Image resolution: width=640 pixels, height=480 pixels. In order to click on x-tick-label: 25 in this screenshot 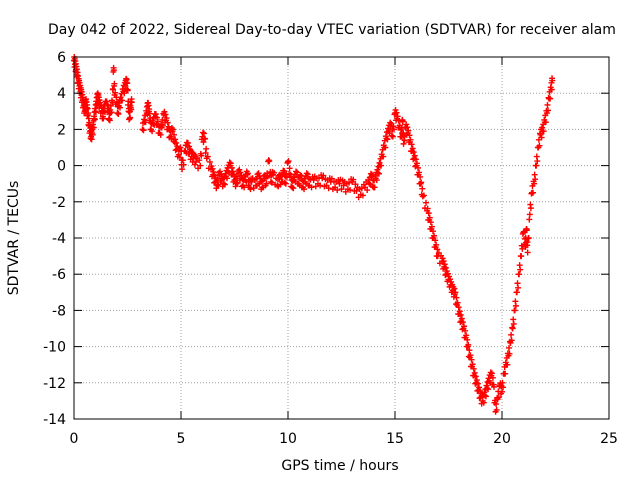, I will do `click(609, 439)`.